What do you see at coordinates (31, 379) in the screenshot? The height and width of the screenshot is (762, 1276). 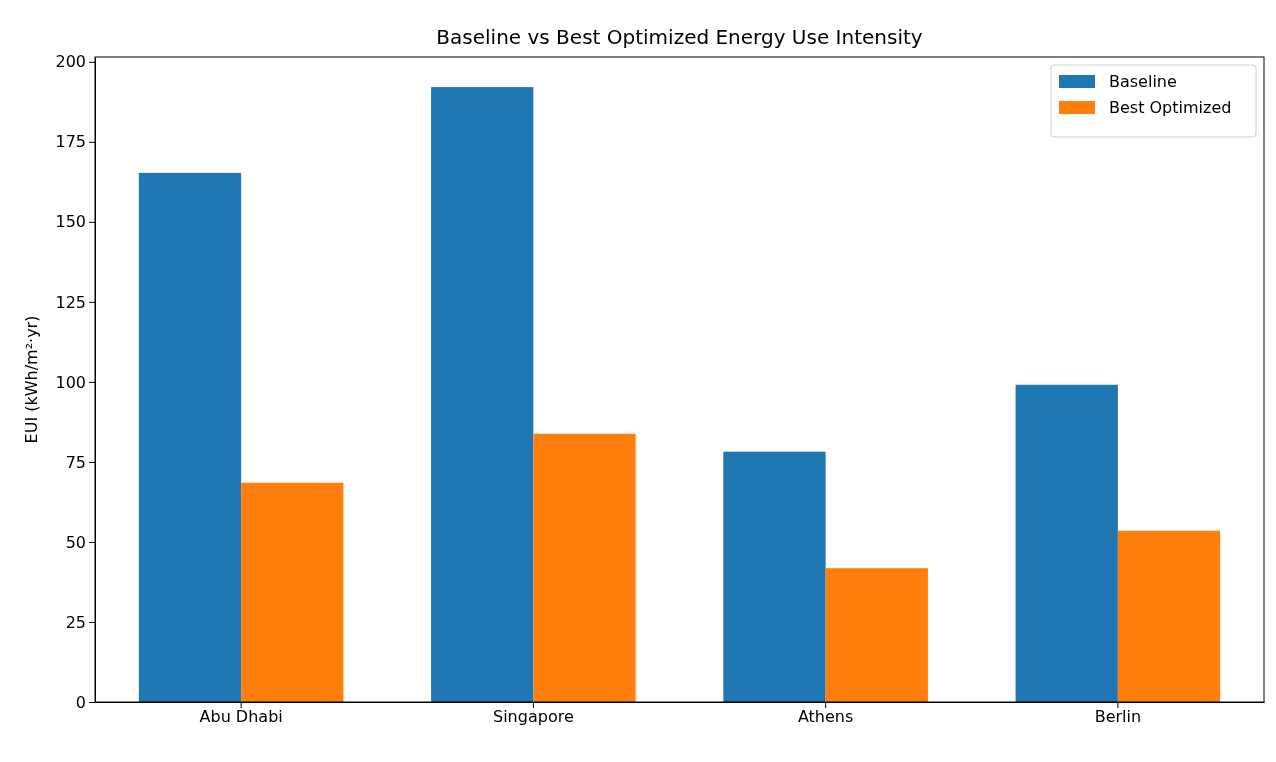 I see `y-axis-title: EUI (kWh/m²·yr)` at bounding box center [31, 379].